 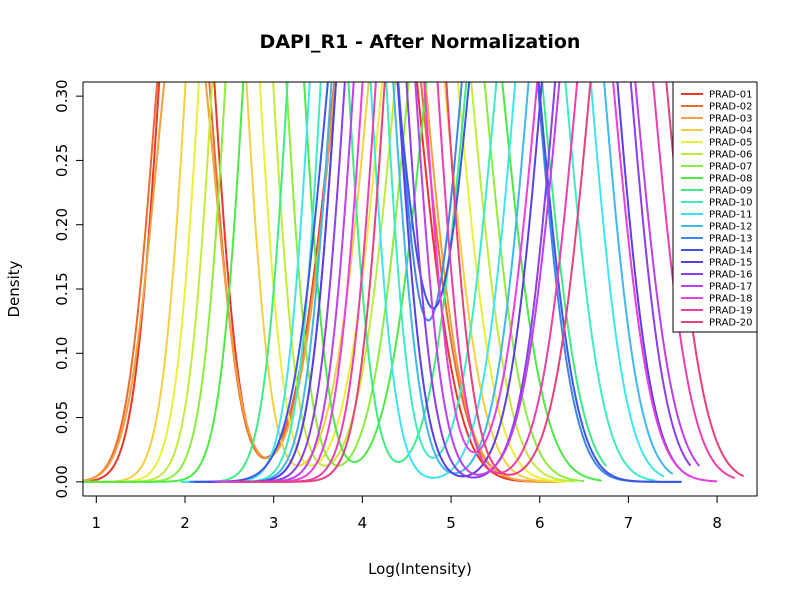 I want to click on legend-label: PRAD-02, so click(x=730, y=107).